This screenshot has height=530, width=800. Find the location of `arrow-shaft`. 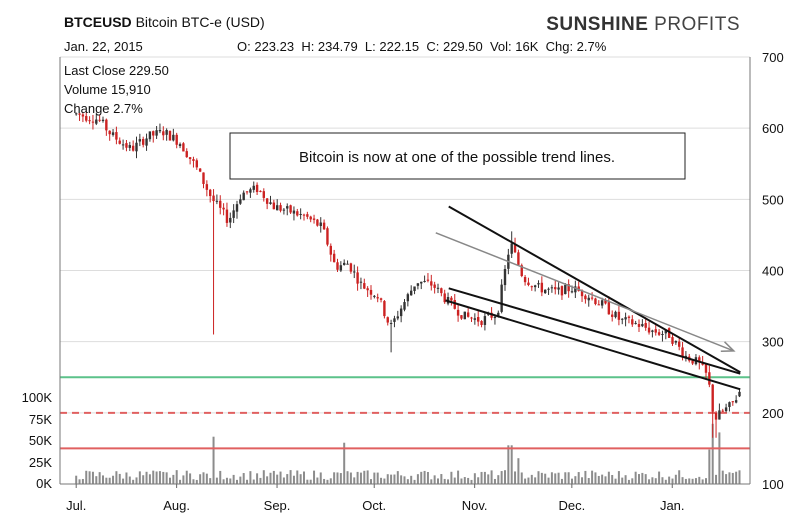

arrow-shaft is located at coordinates (585, 292).